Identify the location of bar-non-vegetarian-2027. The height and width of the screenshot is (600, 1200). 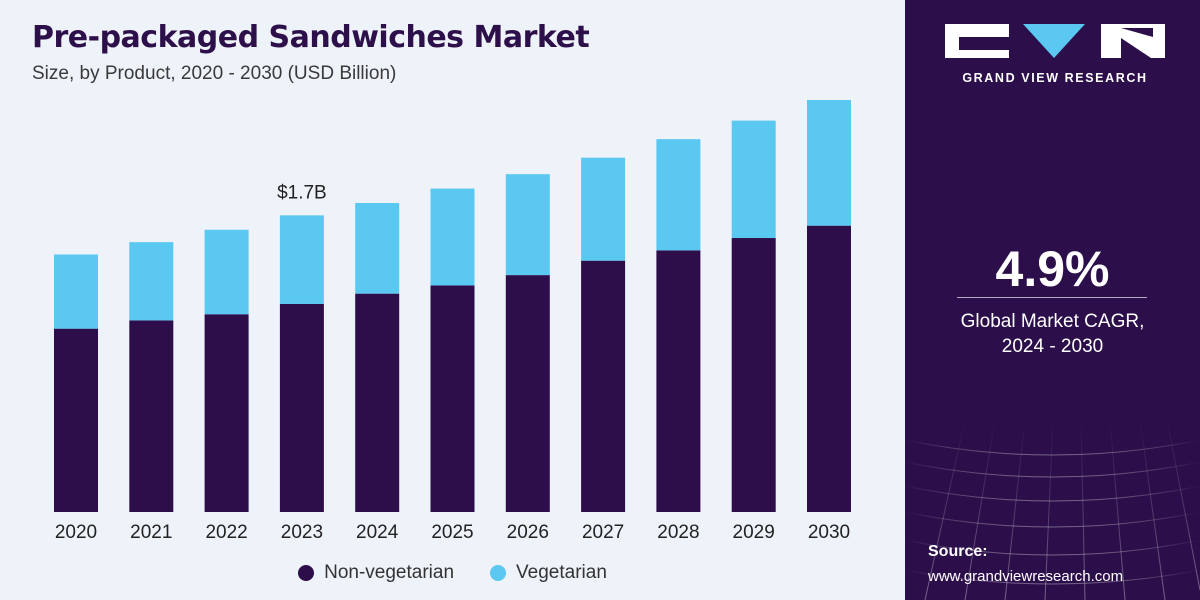
(603, 386).